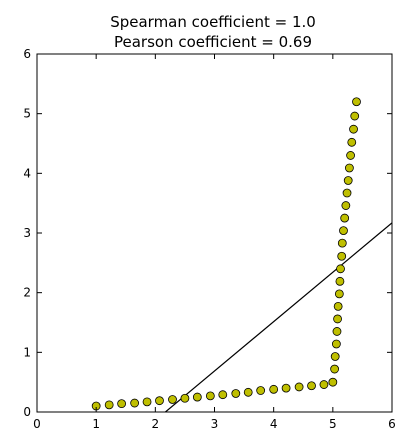 The image size is (409, 436). What do you see at coordinates (392, 424) in the screenshot?
I see `x-tick-label-6: 6` at bounding box center [392, 424].